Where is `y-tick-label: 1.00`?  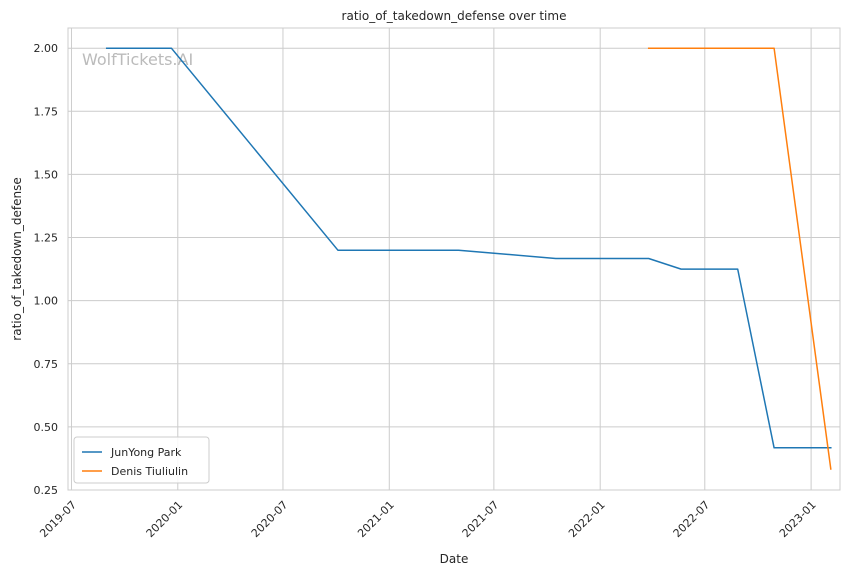
y-tick-label: 1.00 is located at coordinates (46, 301).